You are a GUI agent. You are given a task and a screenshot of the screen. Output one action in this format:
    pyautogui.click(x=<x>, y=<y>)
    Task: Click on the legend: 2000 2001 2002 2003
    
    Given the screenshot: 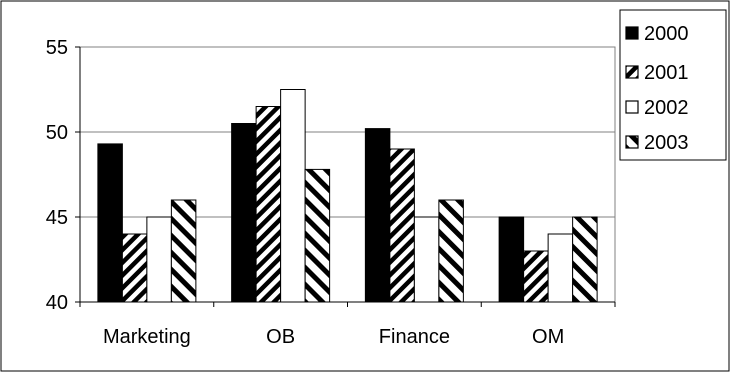 What is the action you would take?
    pyautogui.click(x=673, y=85)
    